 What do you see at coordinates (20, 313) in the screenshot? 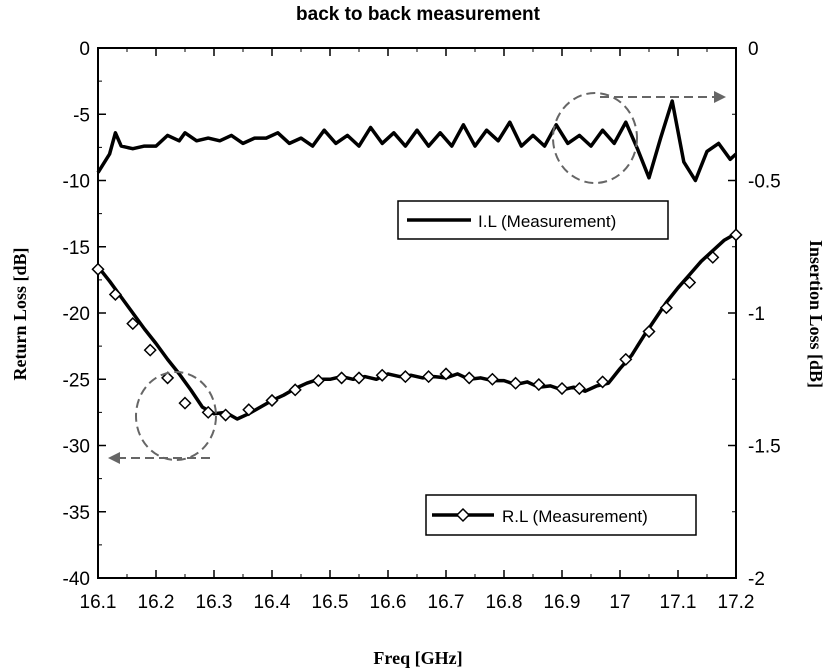
I see `left-axis-label: Return Loss [dB]` at bounding box center [20, 313].